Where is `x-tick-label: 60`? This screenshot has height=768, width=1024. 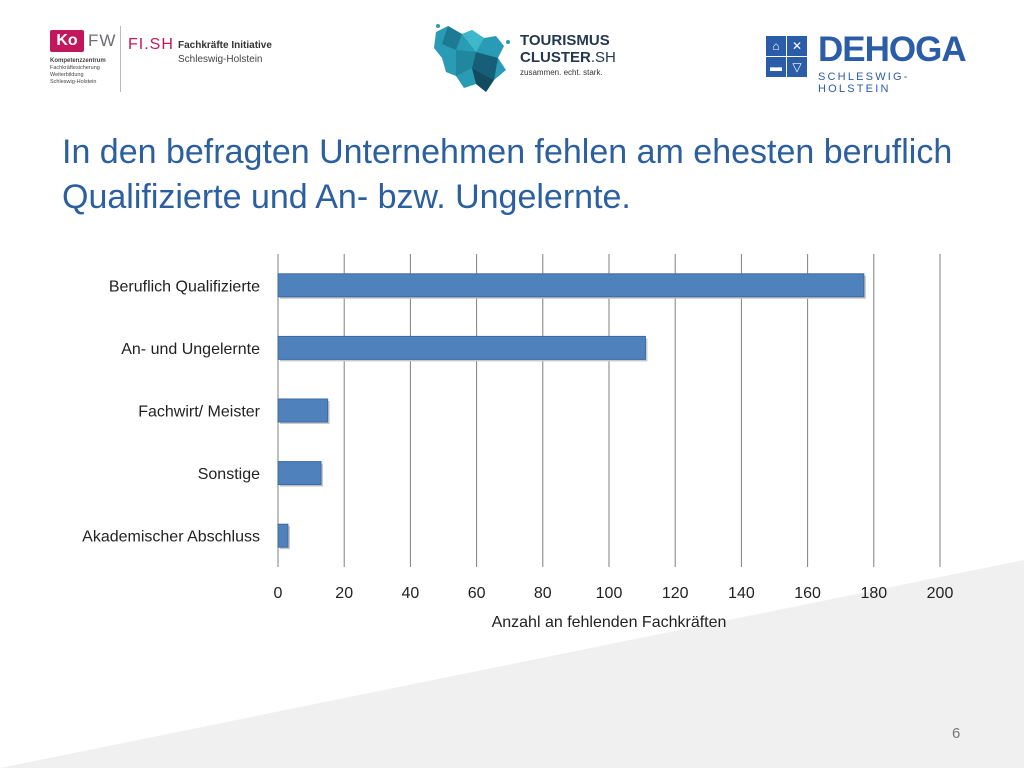 x-tick-label: 60 is located at coordinates (477, 593).